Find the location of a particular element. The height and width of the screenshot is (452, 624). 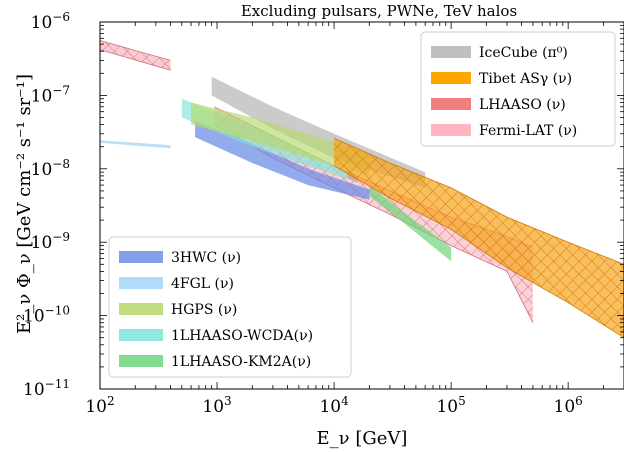

legend-label: 4FGL (ν) is located at coordinates (202, 284).